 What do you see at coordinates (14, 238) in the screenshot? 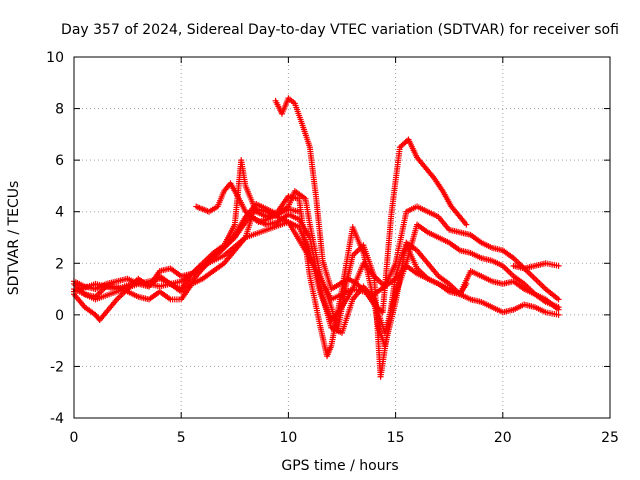
I see `y-axis-label: SDTVAR / TECUs` at bounding box center [14, 238].